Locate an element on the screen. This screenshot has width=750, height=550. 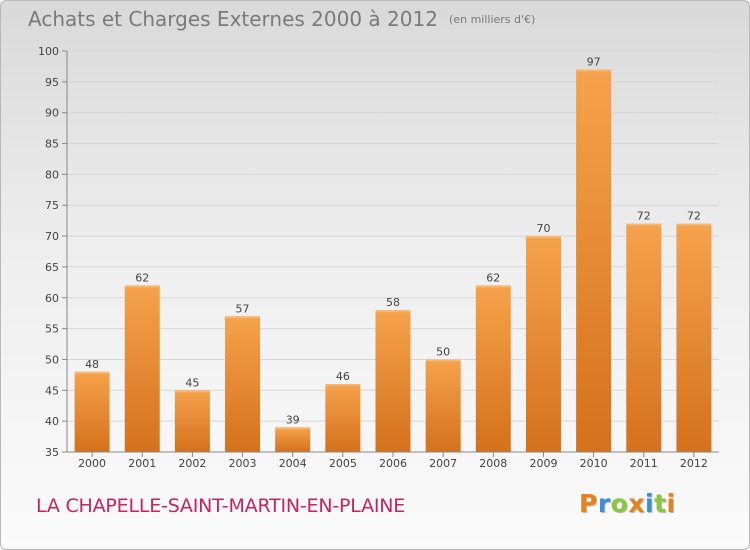
bar-2009 is located at coordinates (543, 344).